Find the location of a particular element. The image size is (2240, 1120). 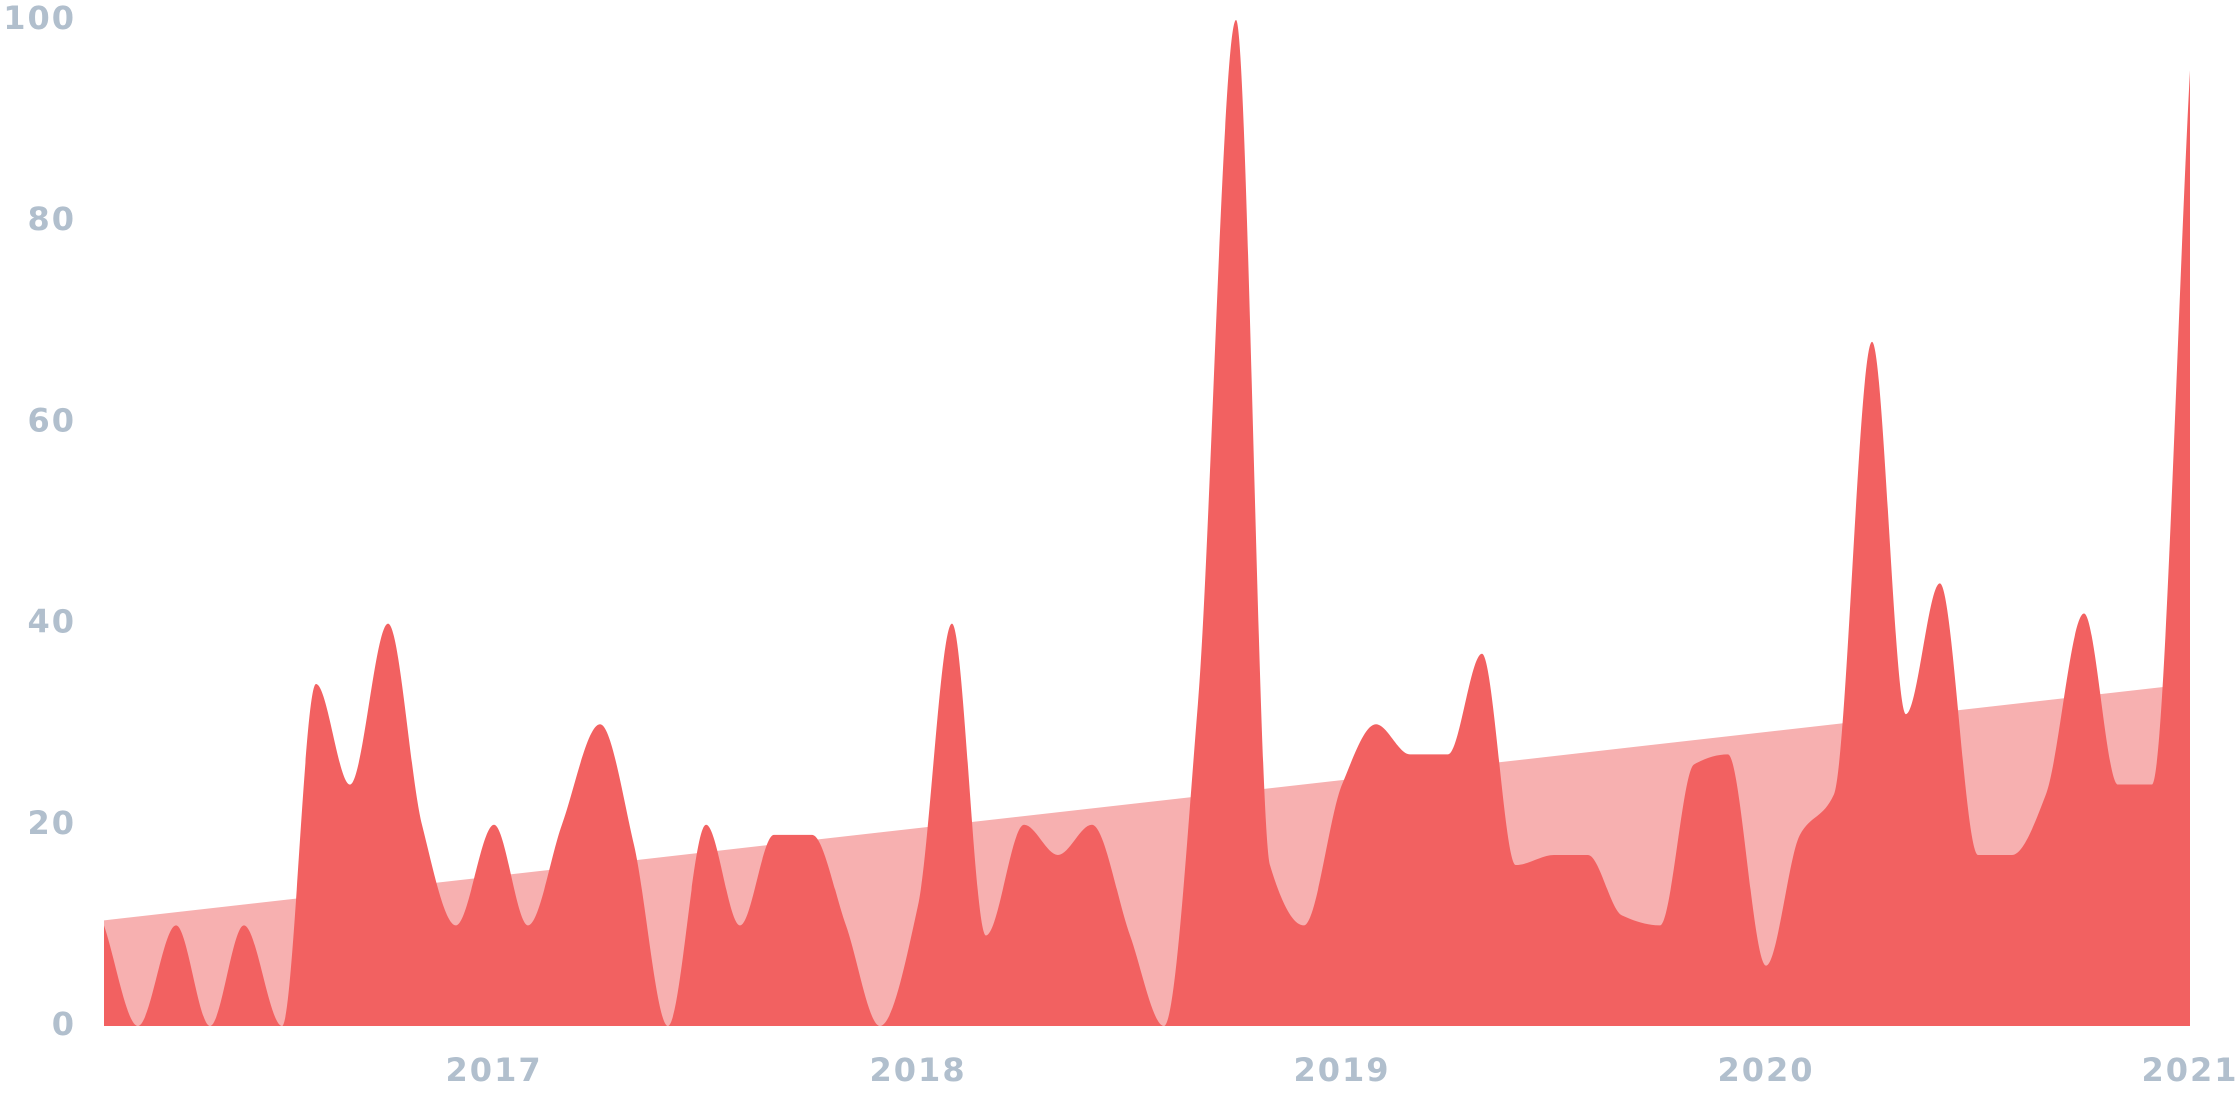

x-tick-label: 2021 is located at coordinates (2189, 1070).